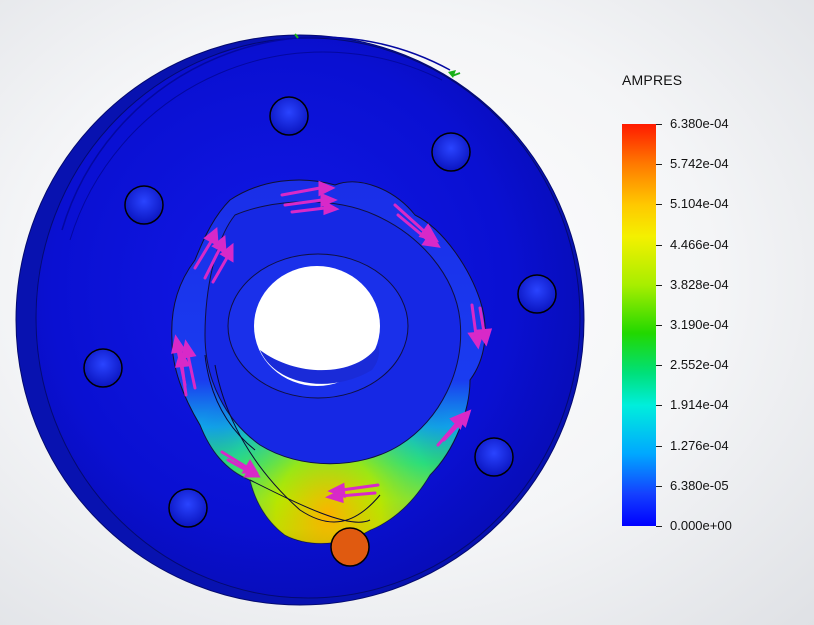  I want to click on legend-label: 1.276e-04, so click(699, 445).